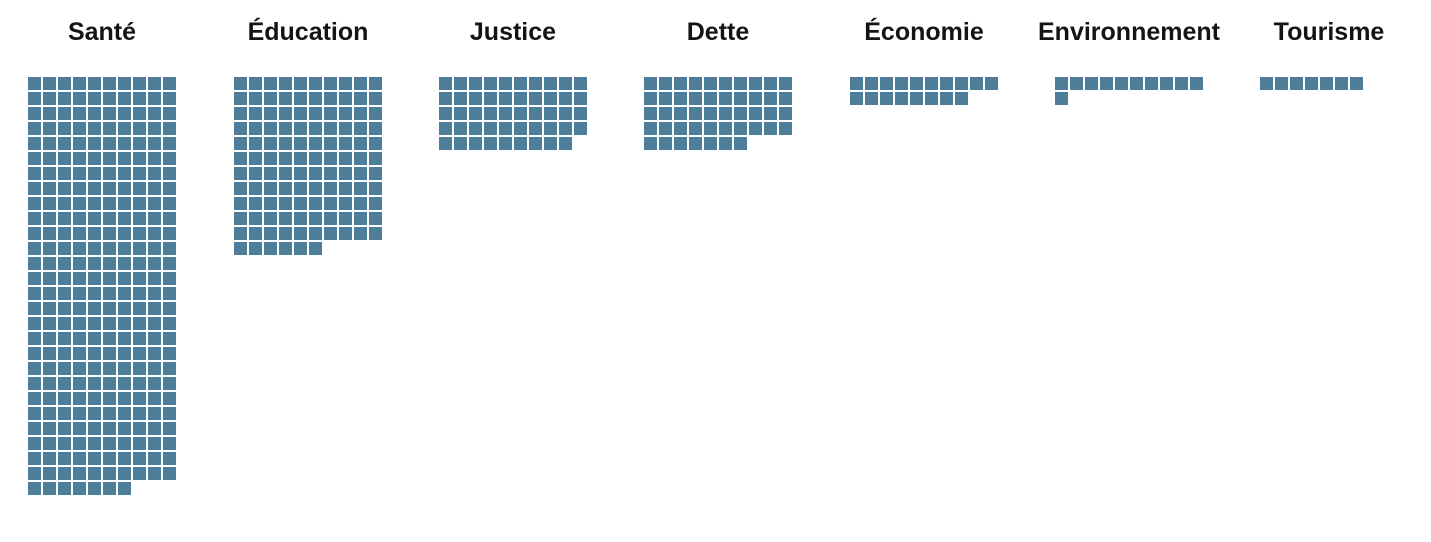 The image size is (1431, 542). What do you see at coordinates (924, 32) in the screenshot?
I see `category-label: Économie` at bounding box center [924, 32].